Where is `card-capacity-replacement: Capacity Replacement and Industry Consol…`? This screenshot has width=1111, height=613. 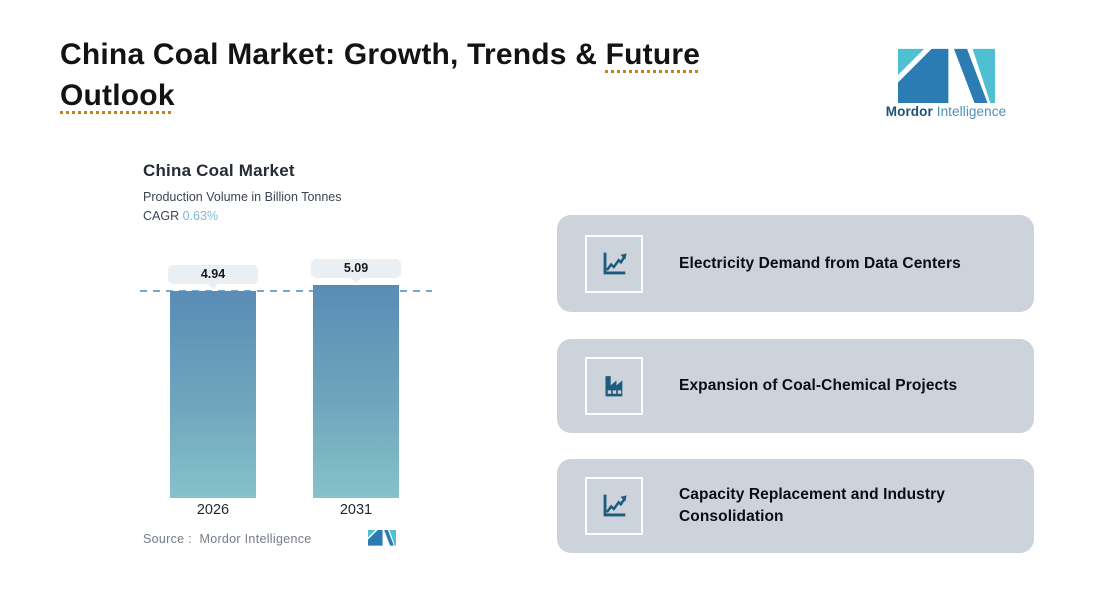
card-capacity-replacement: Capacity Replacement and Industry Consol… is located at coordinates (795, 506).